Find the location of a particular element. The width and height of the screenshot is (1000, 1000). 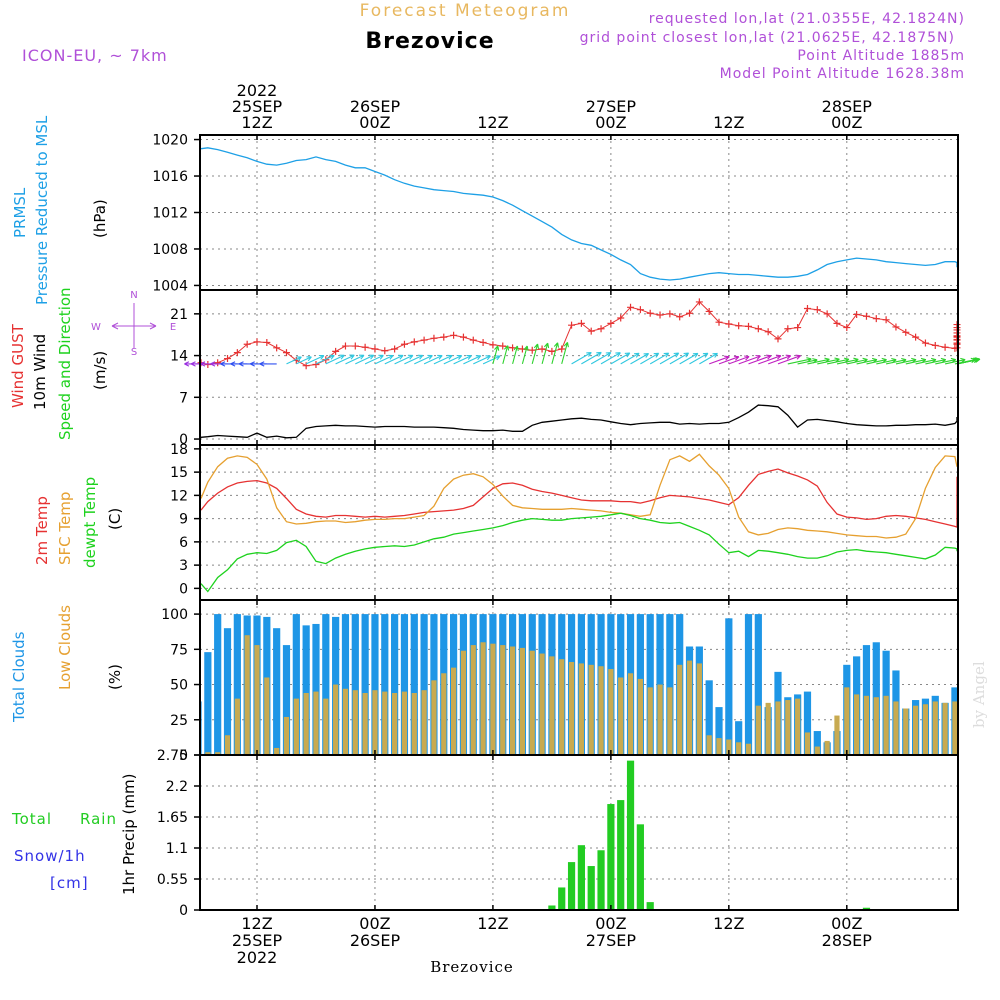

y-tick-label: 0 is located at coordinates (183, 911).